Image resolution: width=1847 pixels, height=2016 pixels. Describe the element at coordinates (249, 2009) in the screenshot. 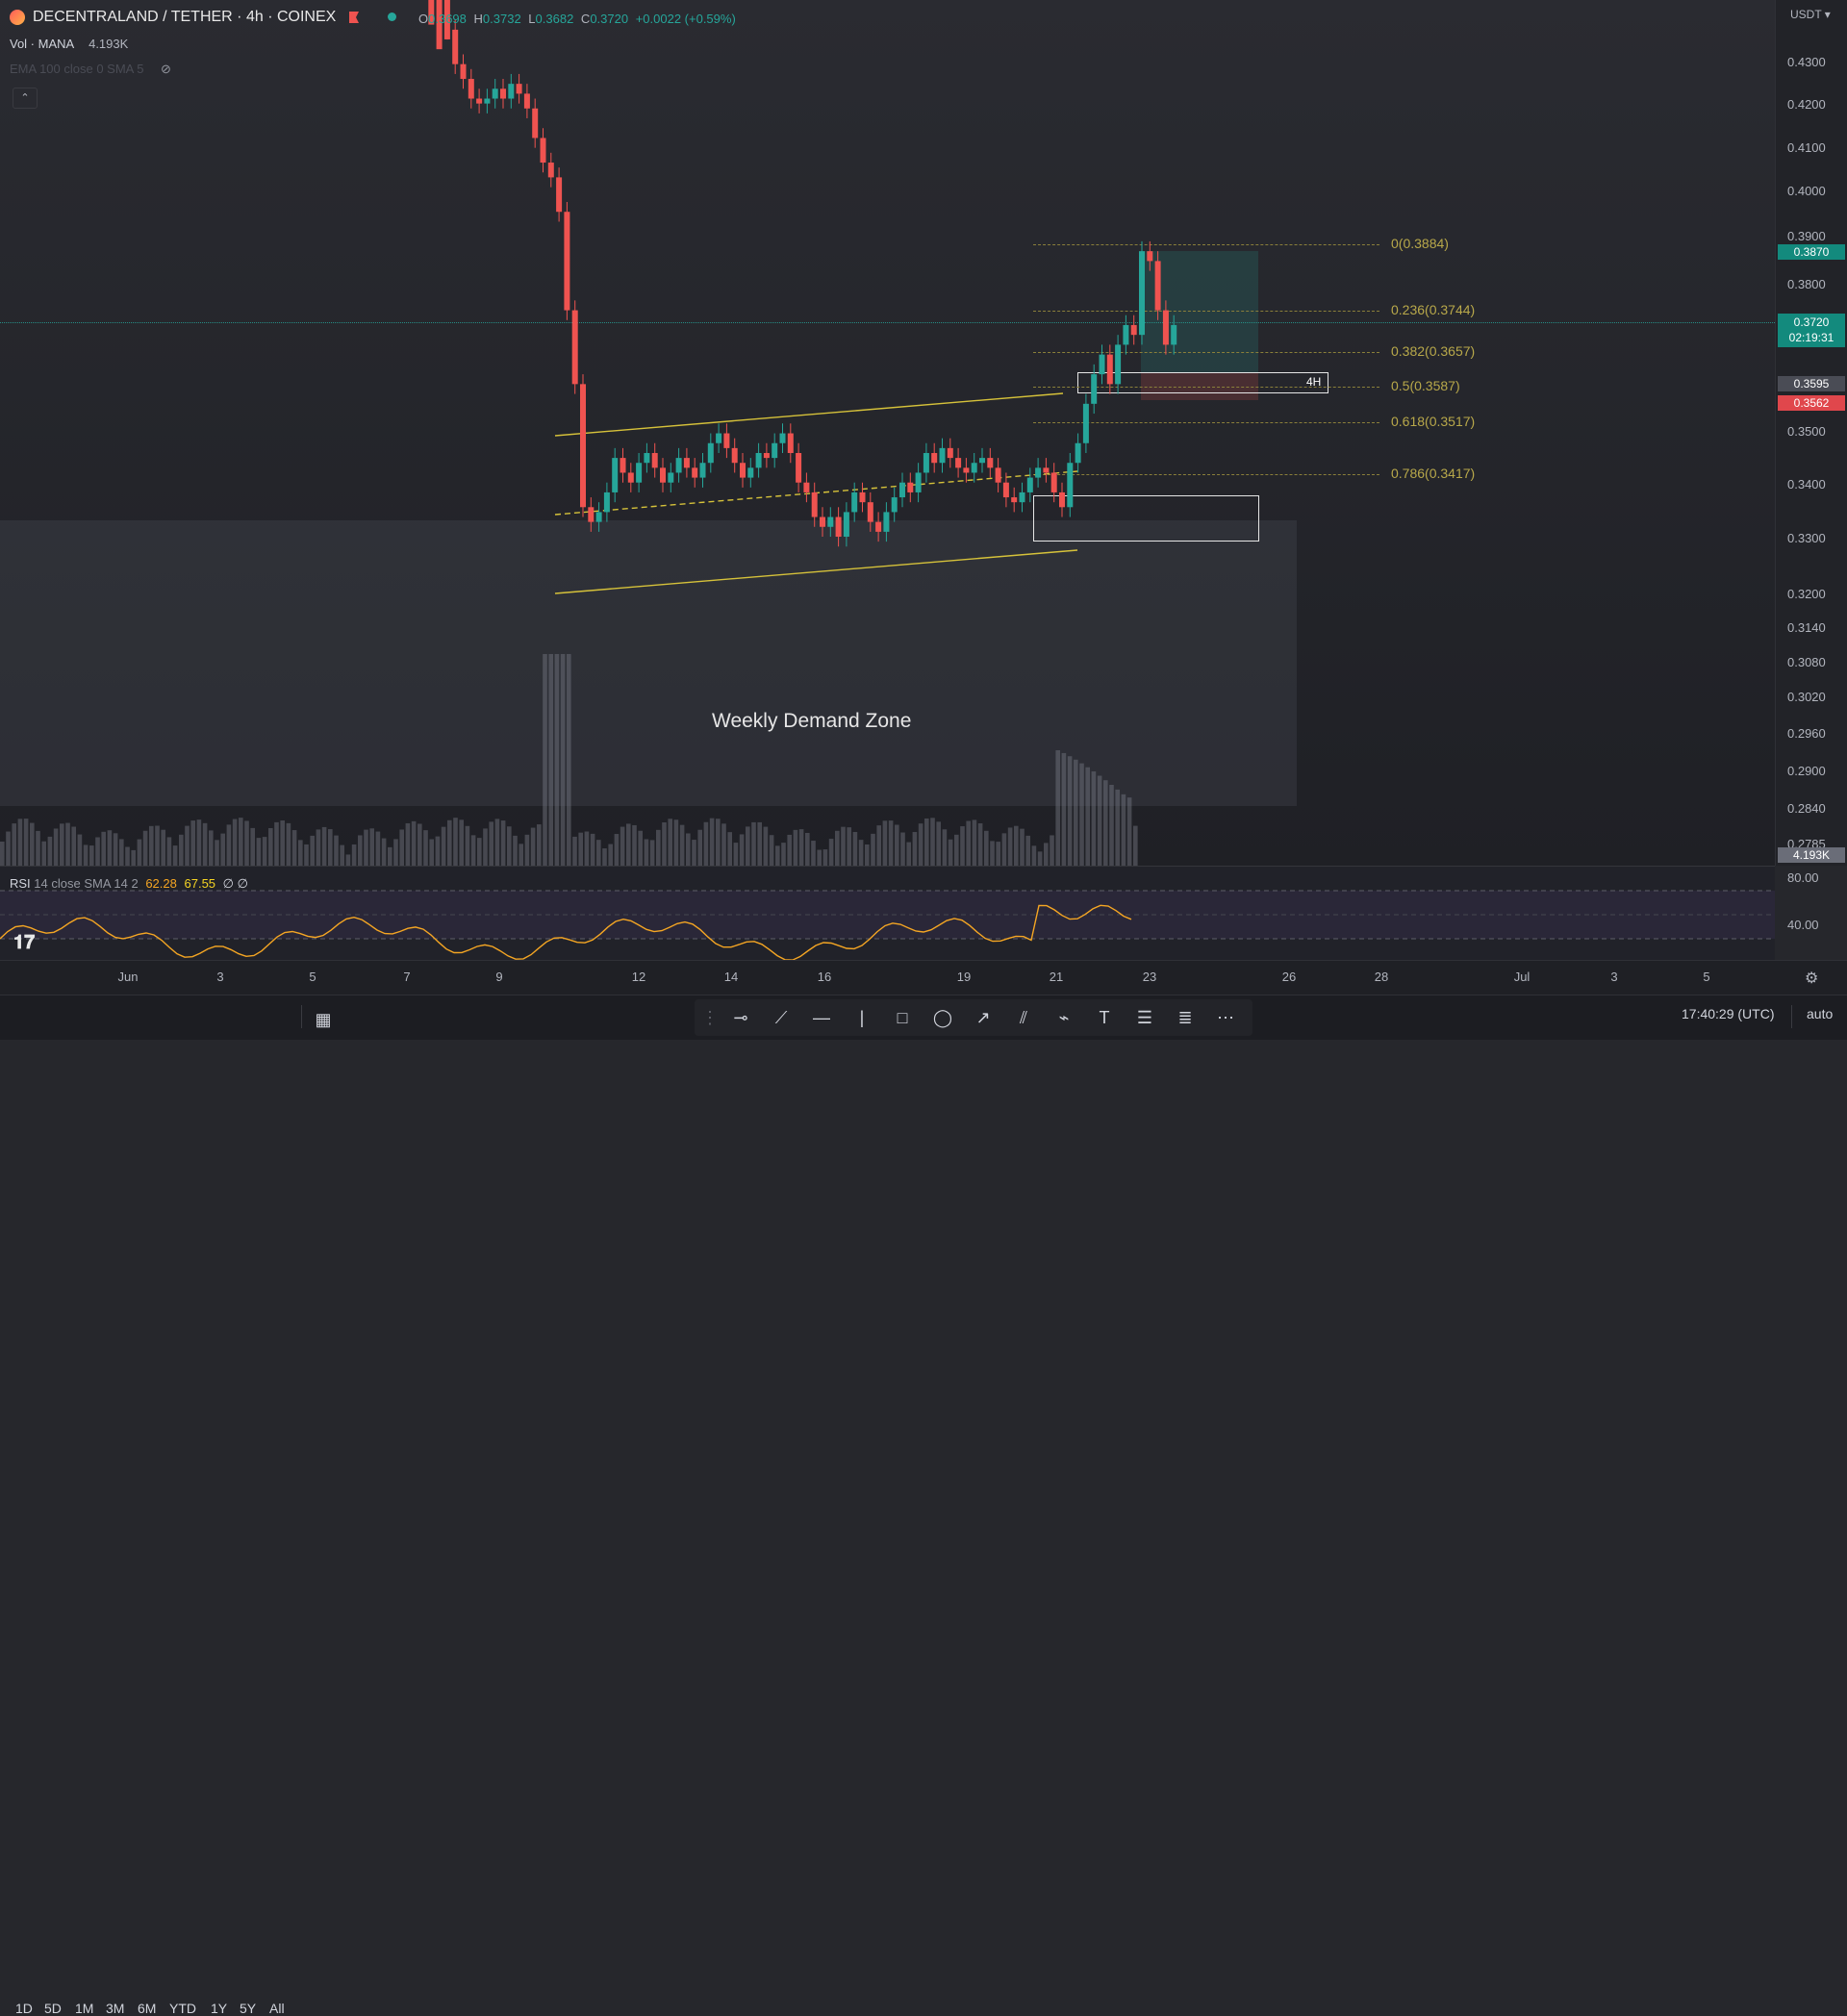

I see `timeframe-5y: 5Y` at that location.